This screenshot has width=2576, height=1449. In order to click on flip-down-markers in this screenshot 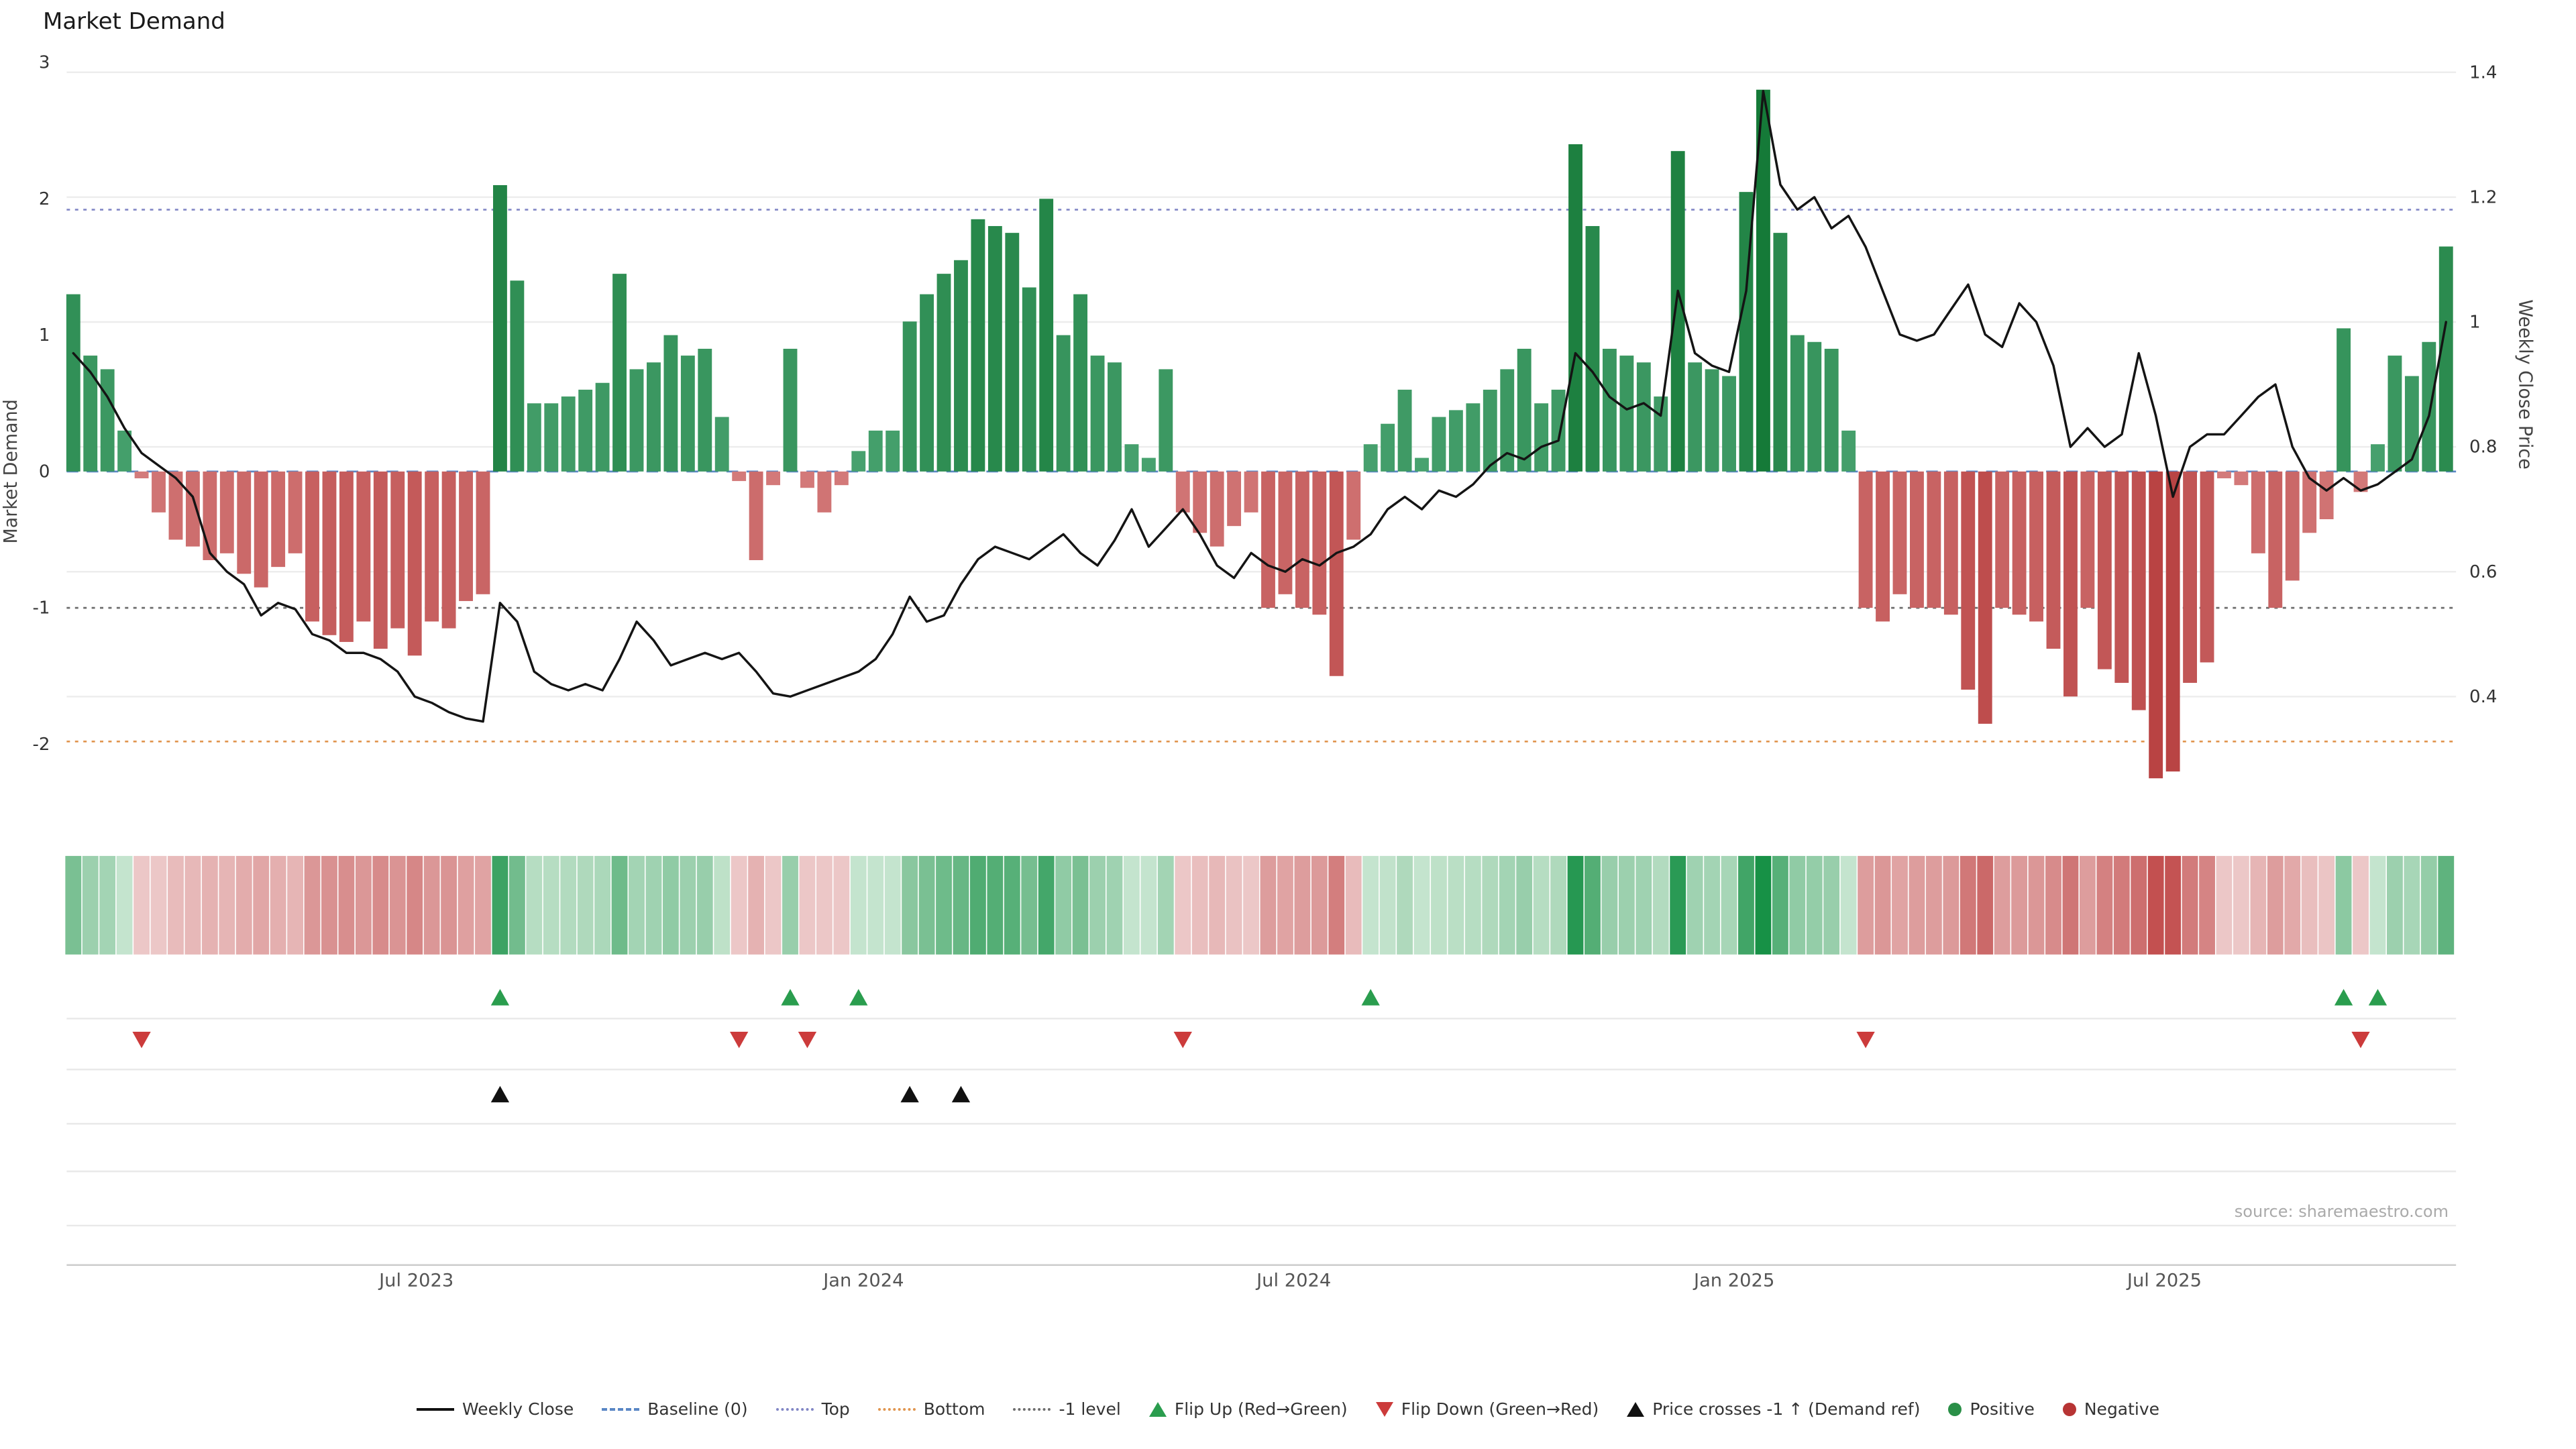, I will do `click(1251, 1040)`.